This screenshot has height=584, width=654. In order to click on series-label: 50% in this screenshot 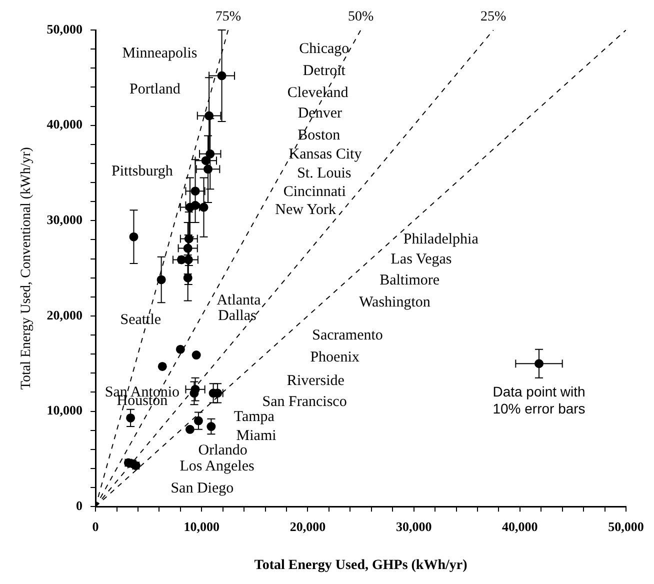, I will do `click(361, 17)`.